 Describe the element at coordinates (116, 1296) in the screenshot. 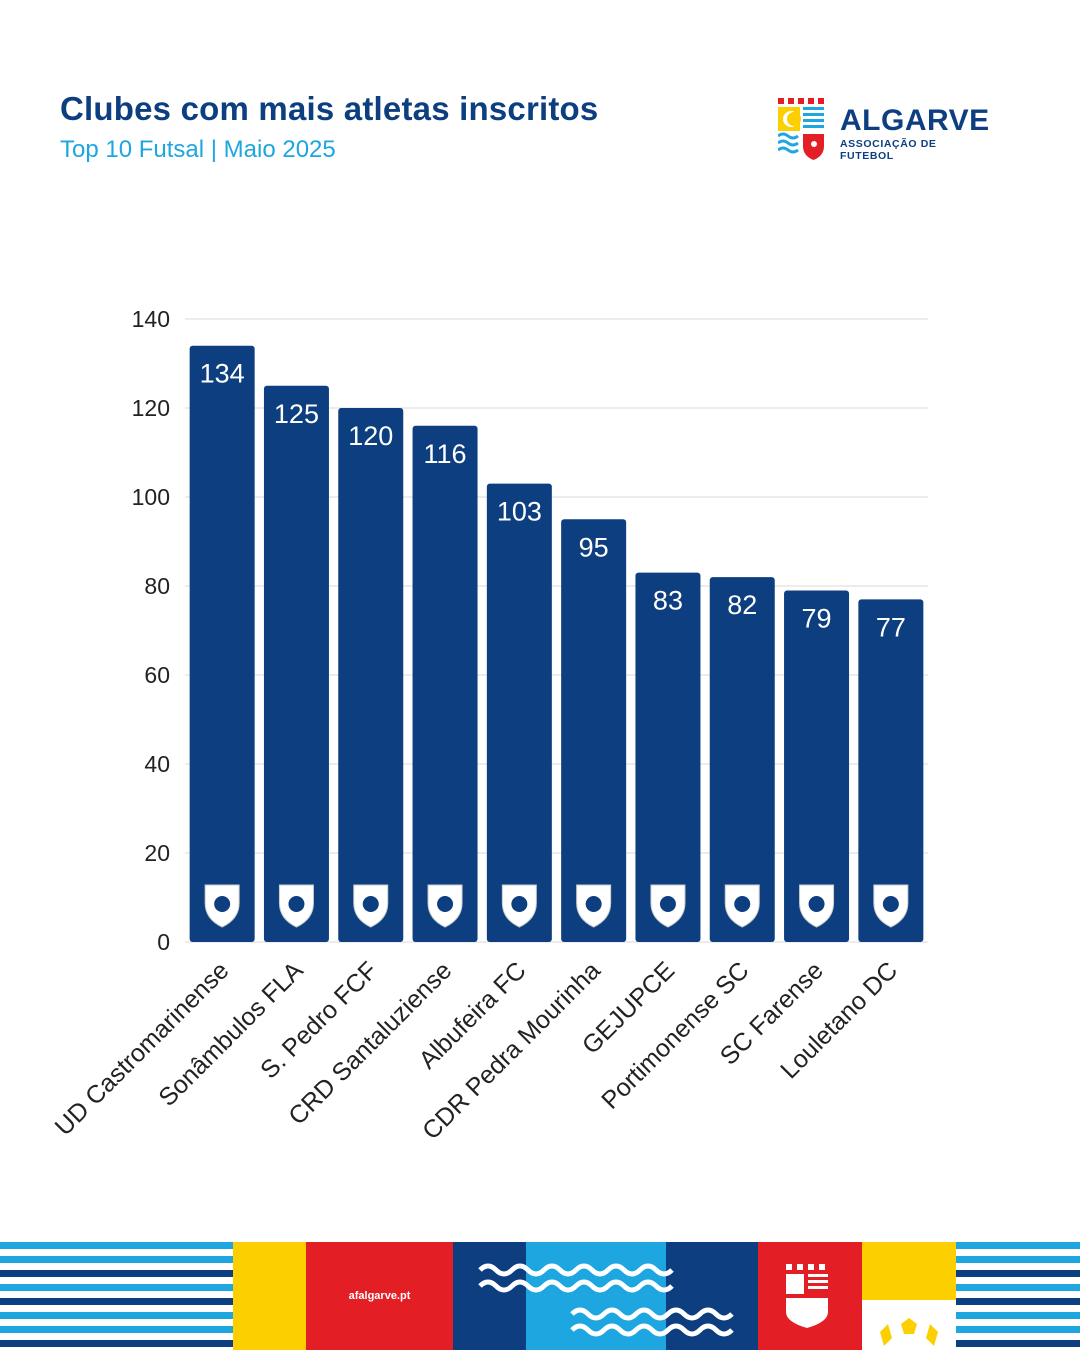

I see `footer-stripes-left` at that location.